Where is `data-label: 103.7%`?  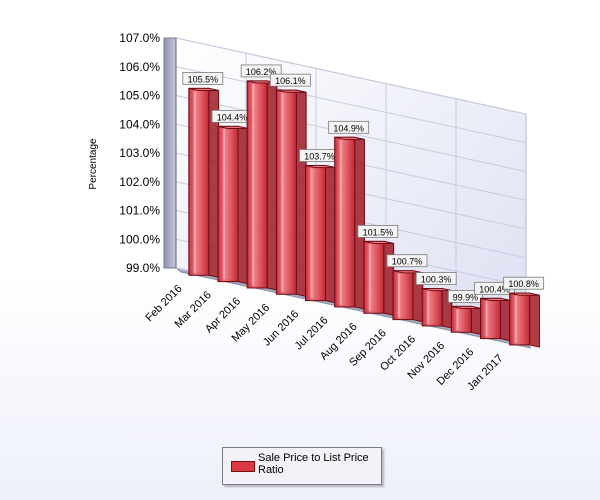 data-label: 103.7% is located at coordinates (319, 155).